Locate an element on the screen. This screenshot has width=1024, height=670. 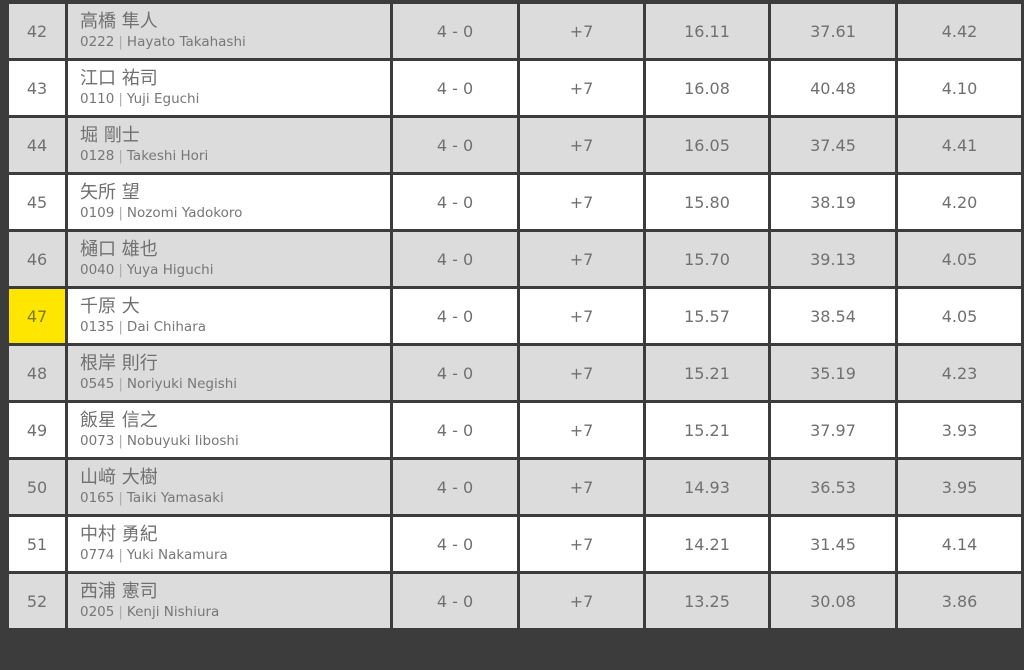
stat3-cell: 3.93 is located at coordinates (959, 430).